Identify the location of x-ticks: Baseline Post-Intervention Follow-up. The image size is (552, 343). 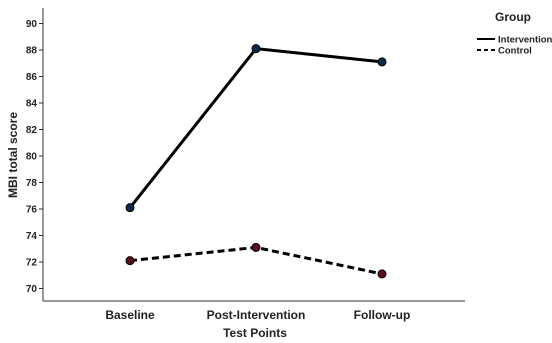
(257, 315).